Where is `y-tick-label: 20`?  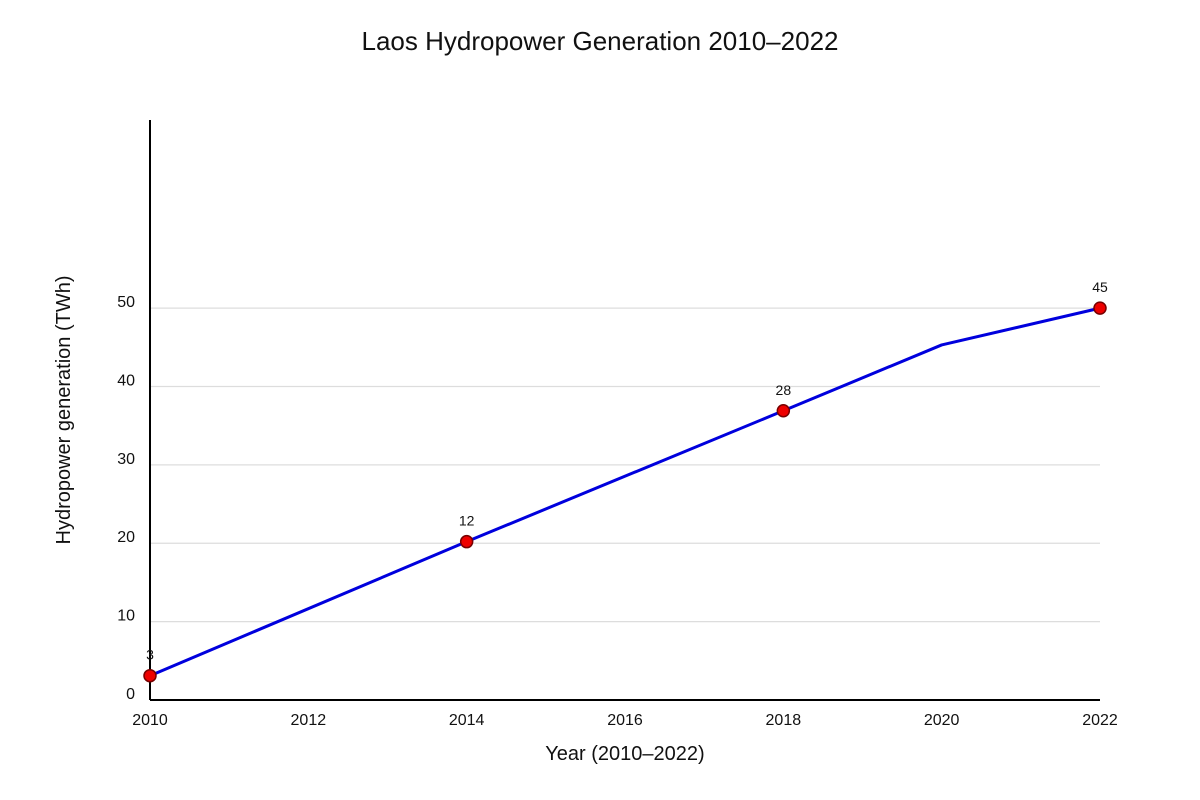
y-tick-label: 20 is located at coordinates (126, 537).